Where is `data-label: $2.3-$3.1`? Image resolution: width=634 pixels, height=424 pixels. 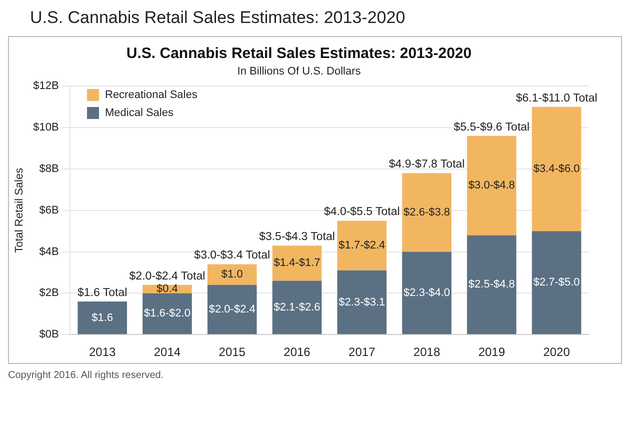 data-label: $2.3-$3.1 is located at coordinates (362, 302).